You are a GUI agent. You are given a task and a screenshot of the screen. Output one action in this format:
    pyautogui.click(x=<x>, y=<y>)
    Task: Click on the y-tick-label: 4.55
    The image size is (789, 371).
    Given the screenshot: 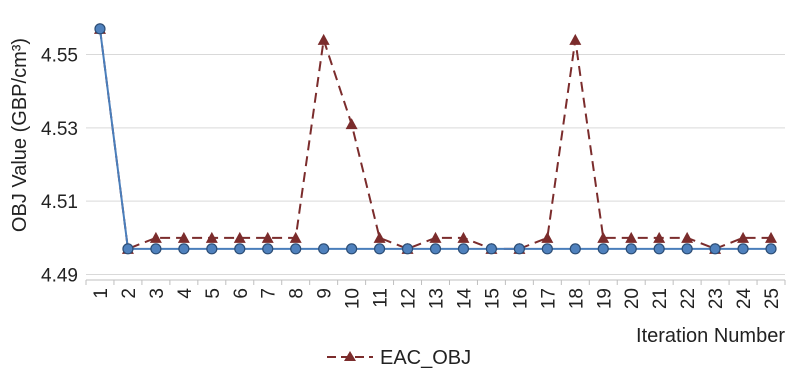 What is the action you would take?
    pyautogui.click(x=59, y=56)
    